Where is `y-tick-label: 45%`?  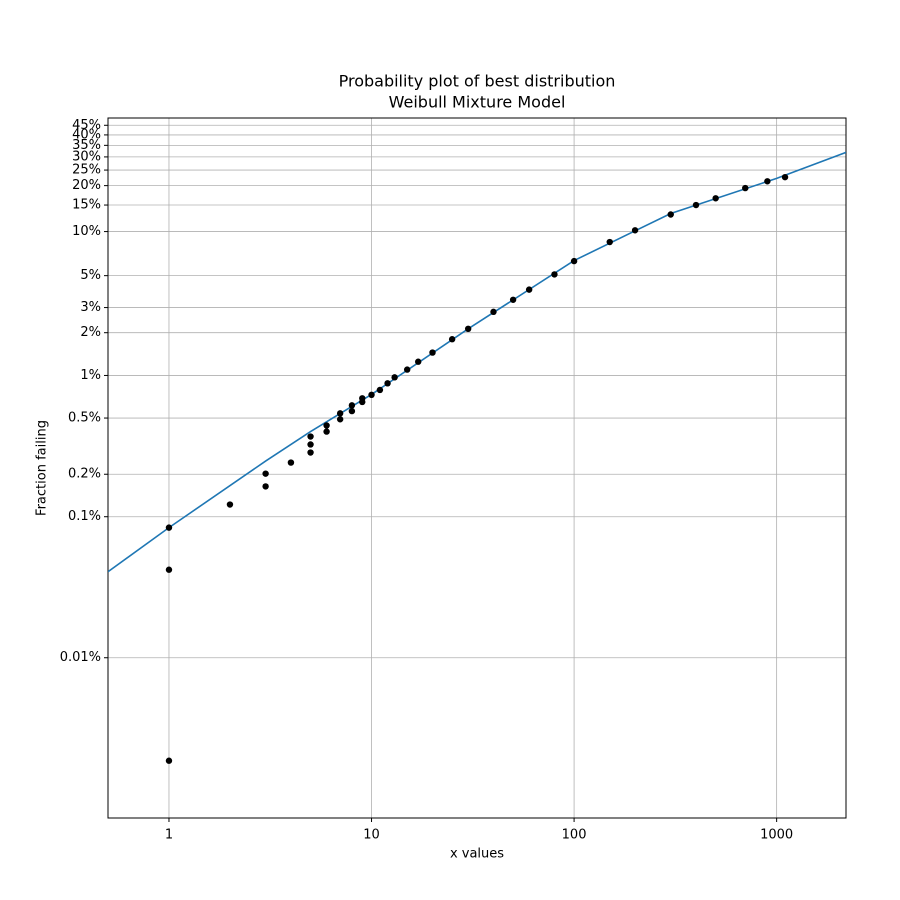 y-tick-label: 45% is located at coordinates (86, 125).